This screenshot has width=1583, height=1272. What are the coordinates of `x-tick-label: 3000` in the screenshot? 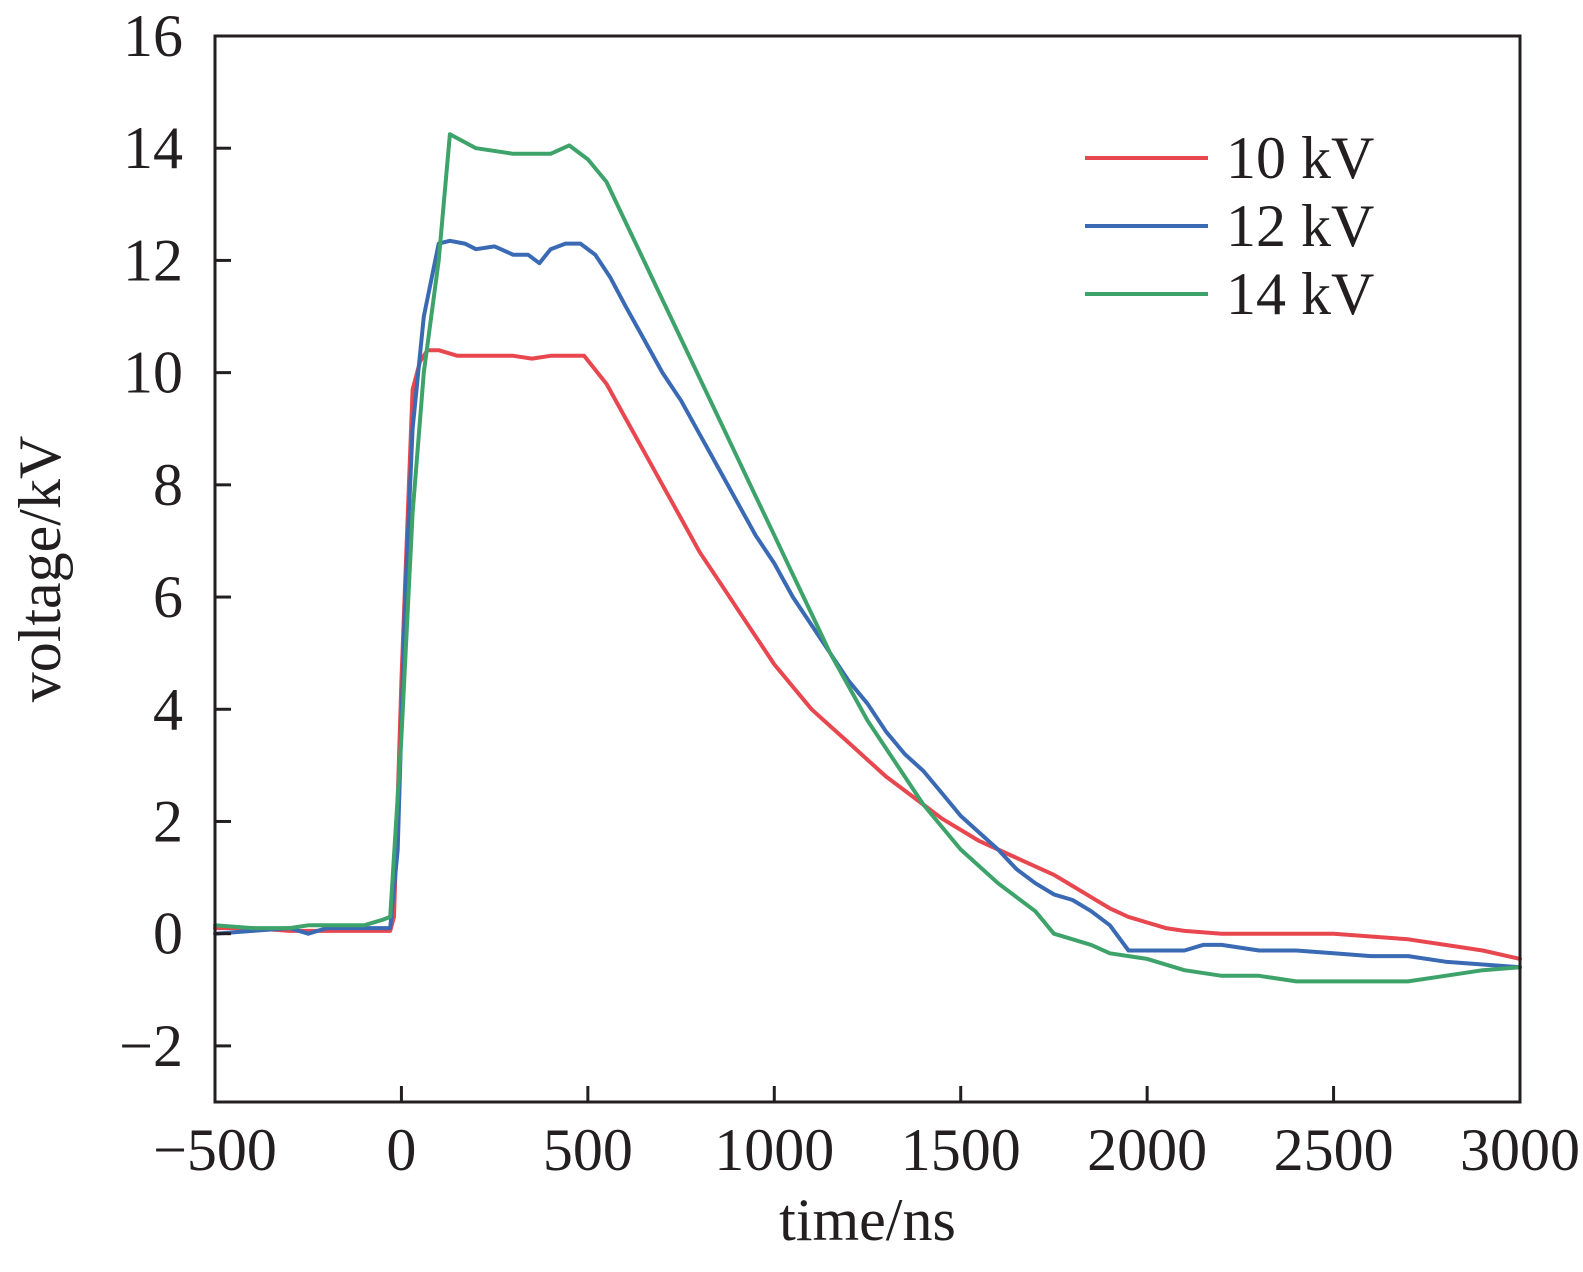 It's located at (1520, 1150).